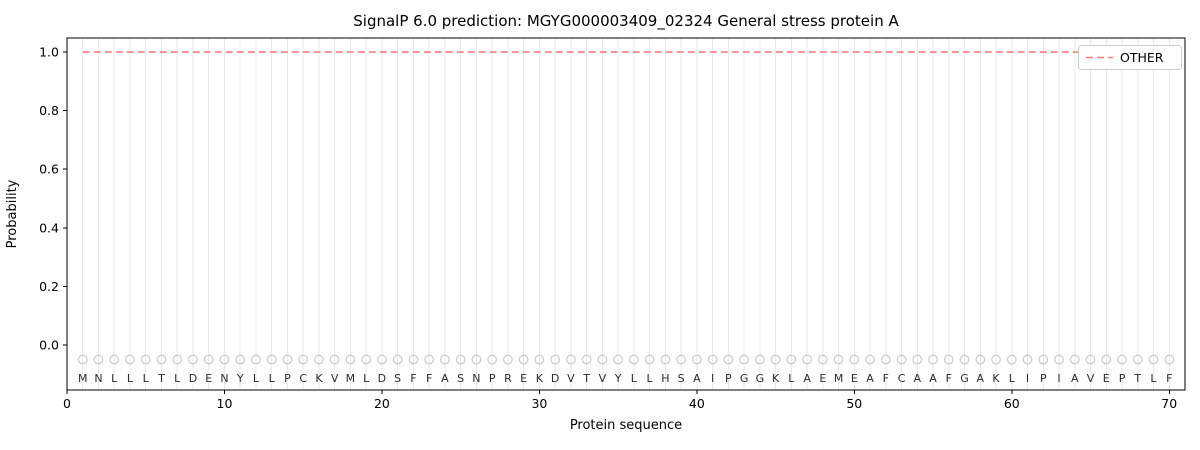 This screenshot has height=450, width=1200. I want to click on residue-letter: S, so click(460, 378).